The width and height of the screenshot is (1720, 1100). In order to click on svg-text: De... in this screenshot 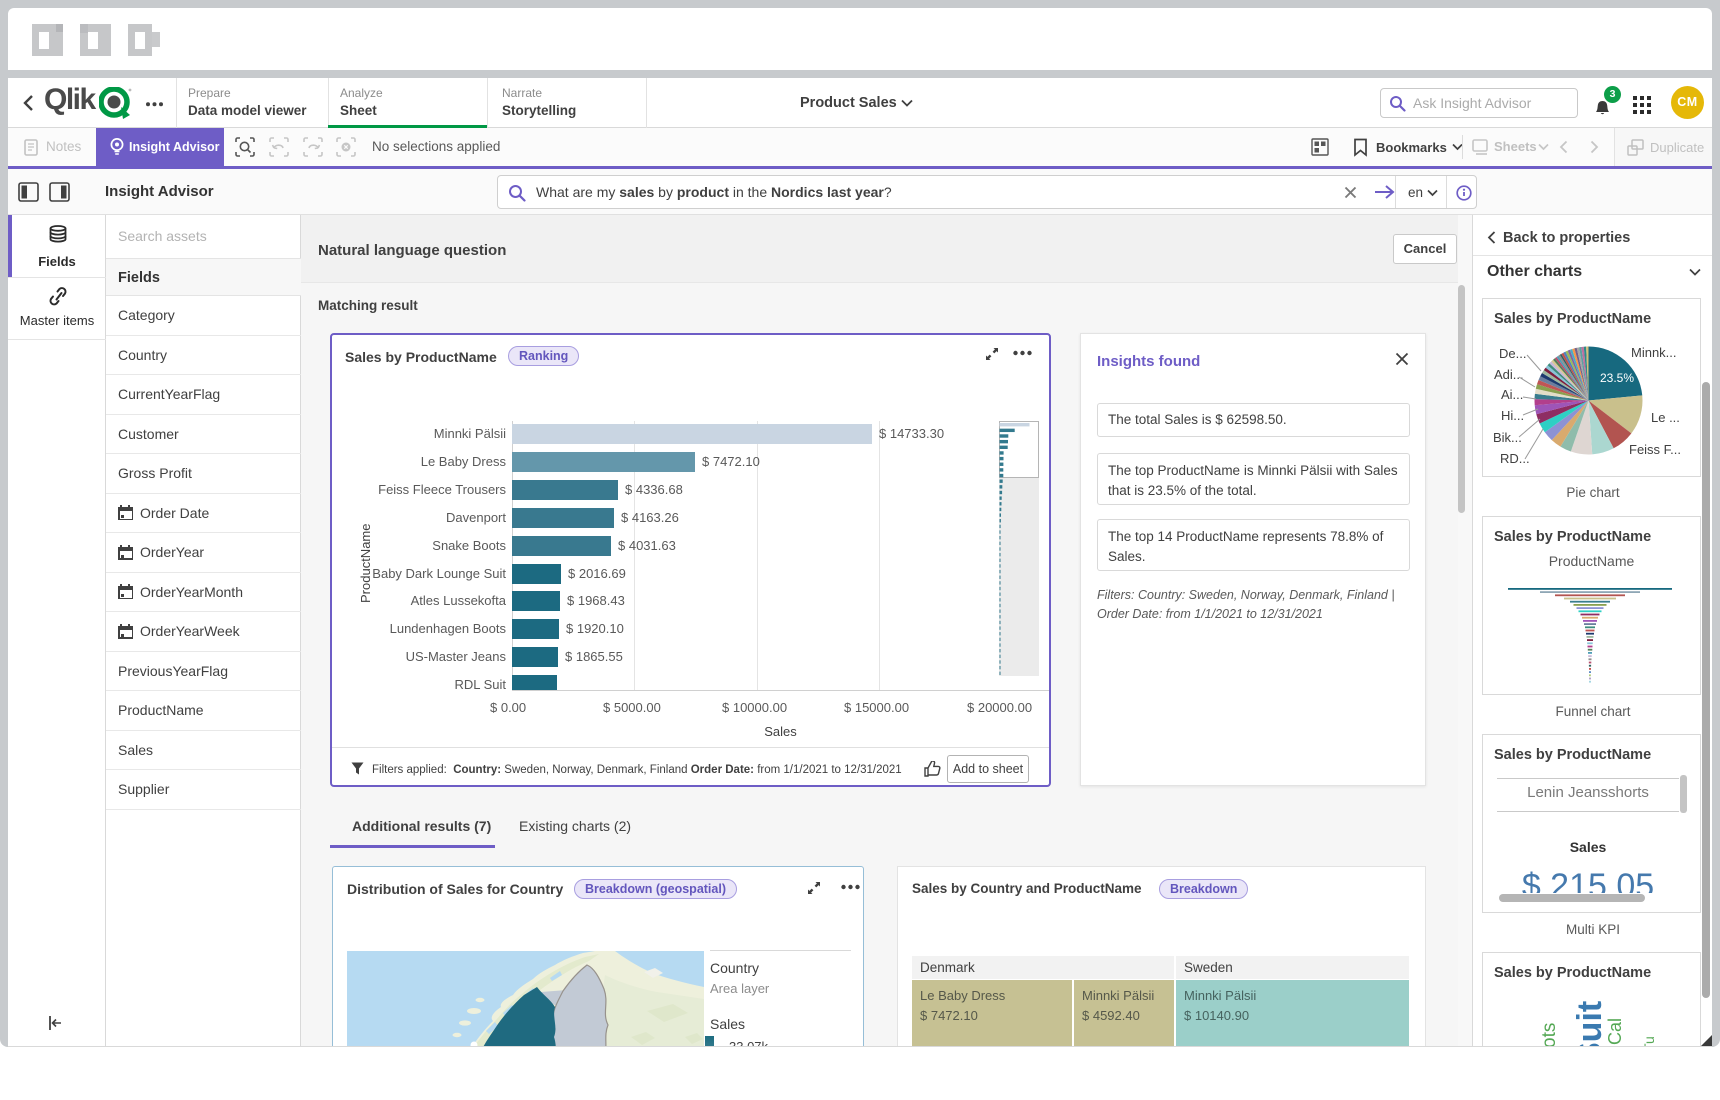, I will do `click(1512, 353)`.